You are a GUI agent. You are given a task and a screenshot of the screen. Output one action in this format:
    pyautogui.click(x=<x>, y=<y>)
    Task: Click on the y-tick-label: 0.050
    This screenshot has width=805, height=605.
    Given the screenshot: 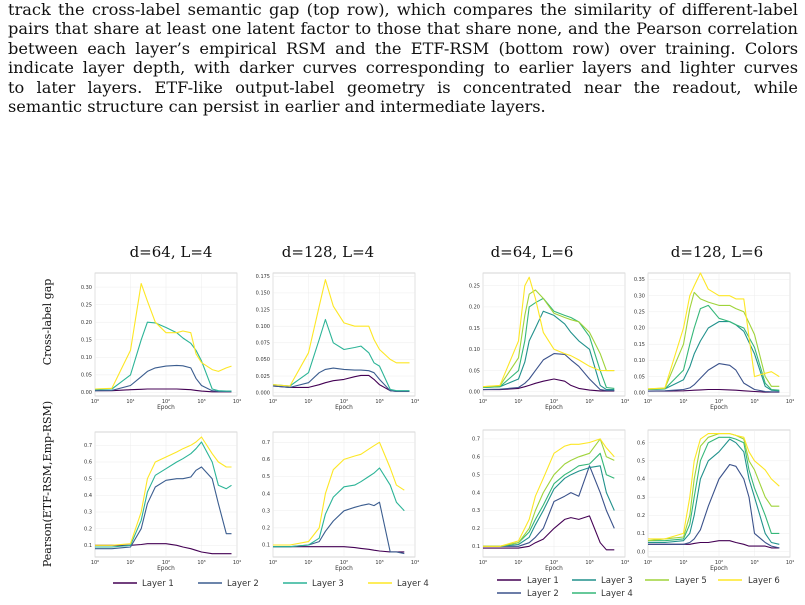 What is the action you would take?
    pyautogui.click(x=263, y=360)
    